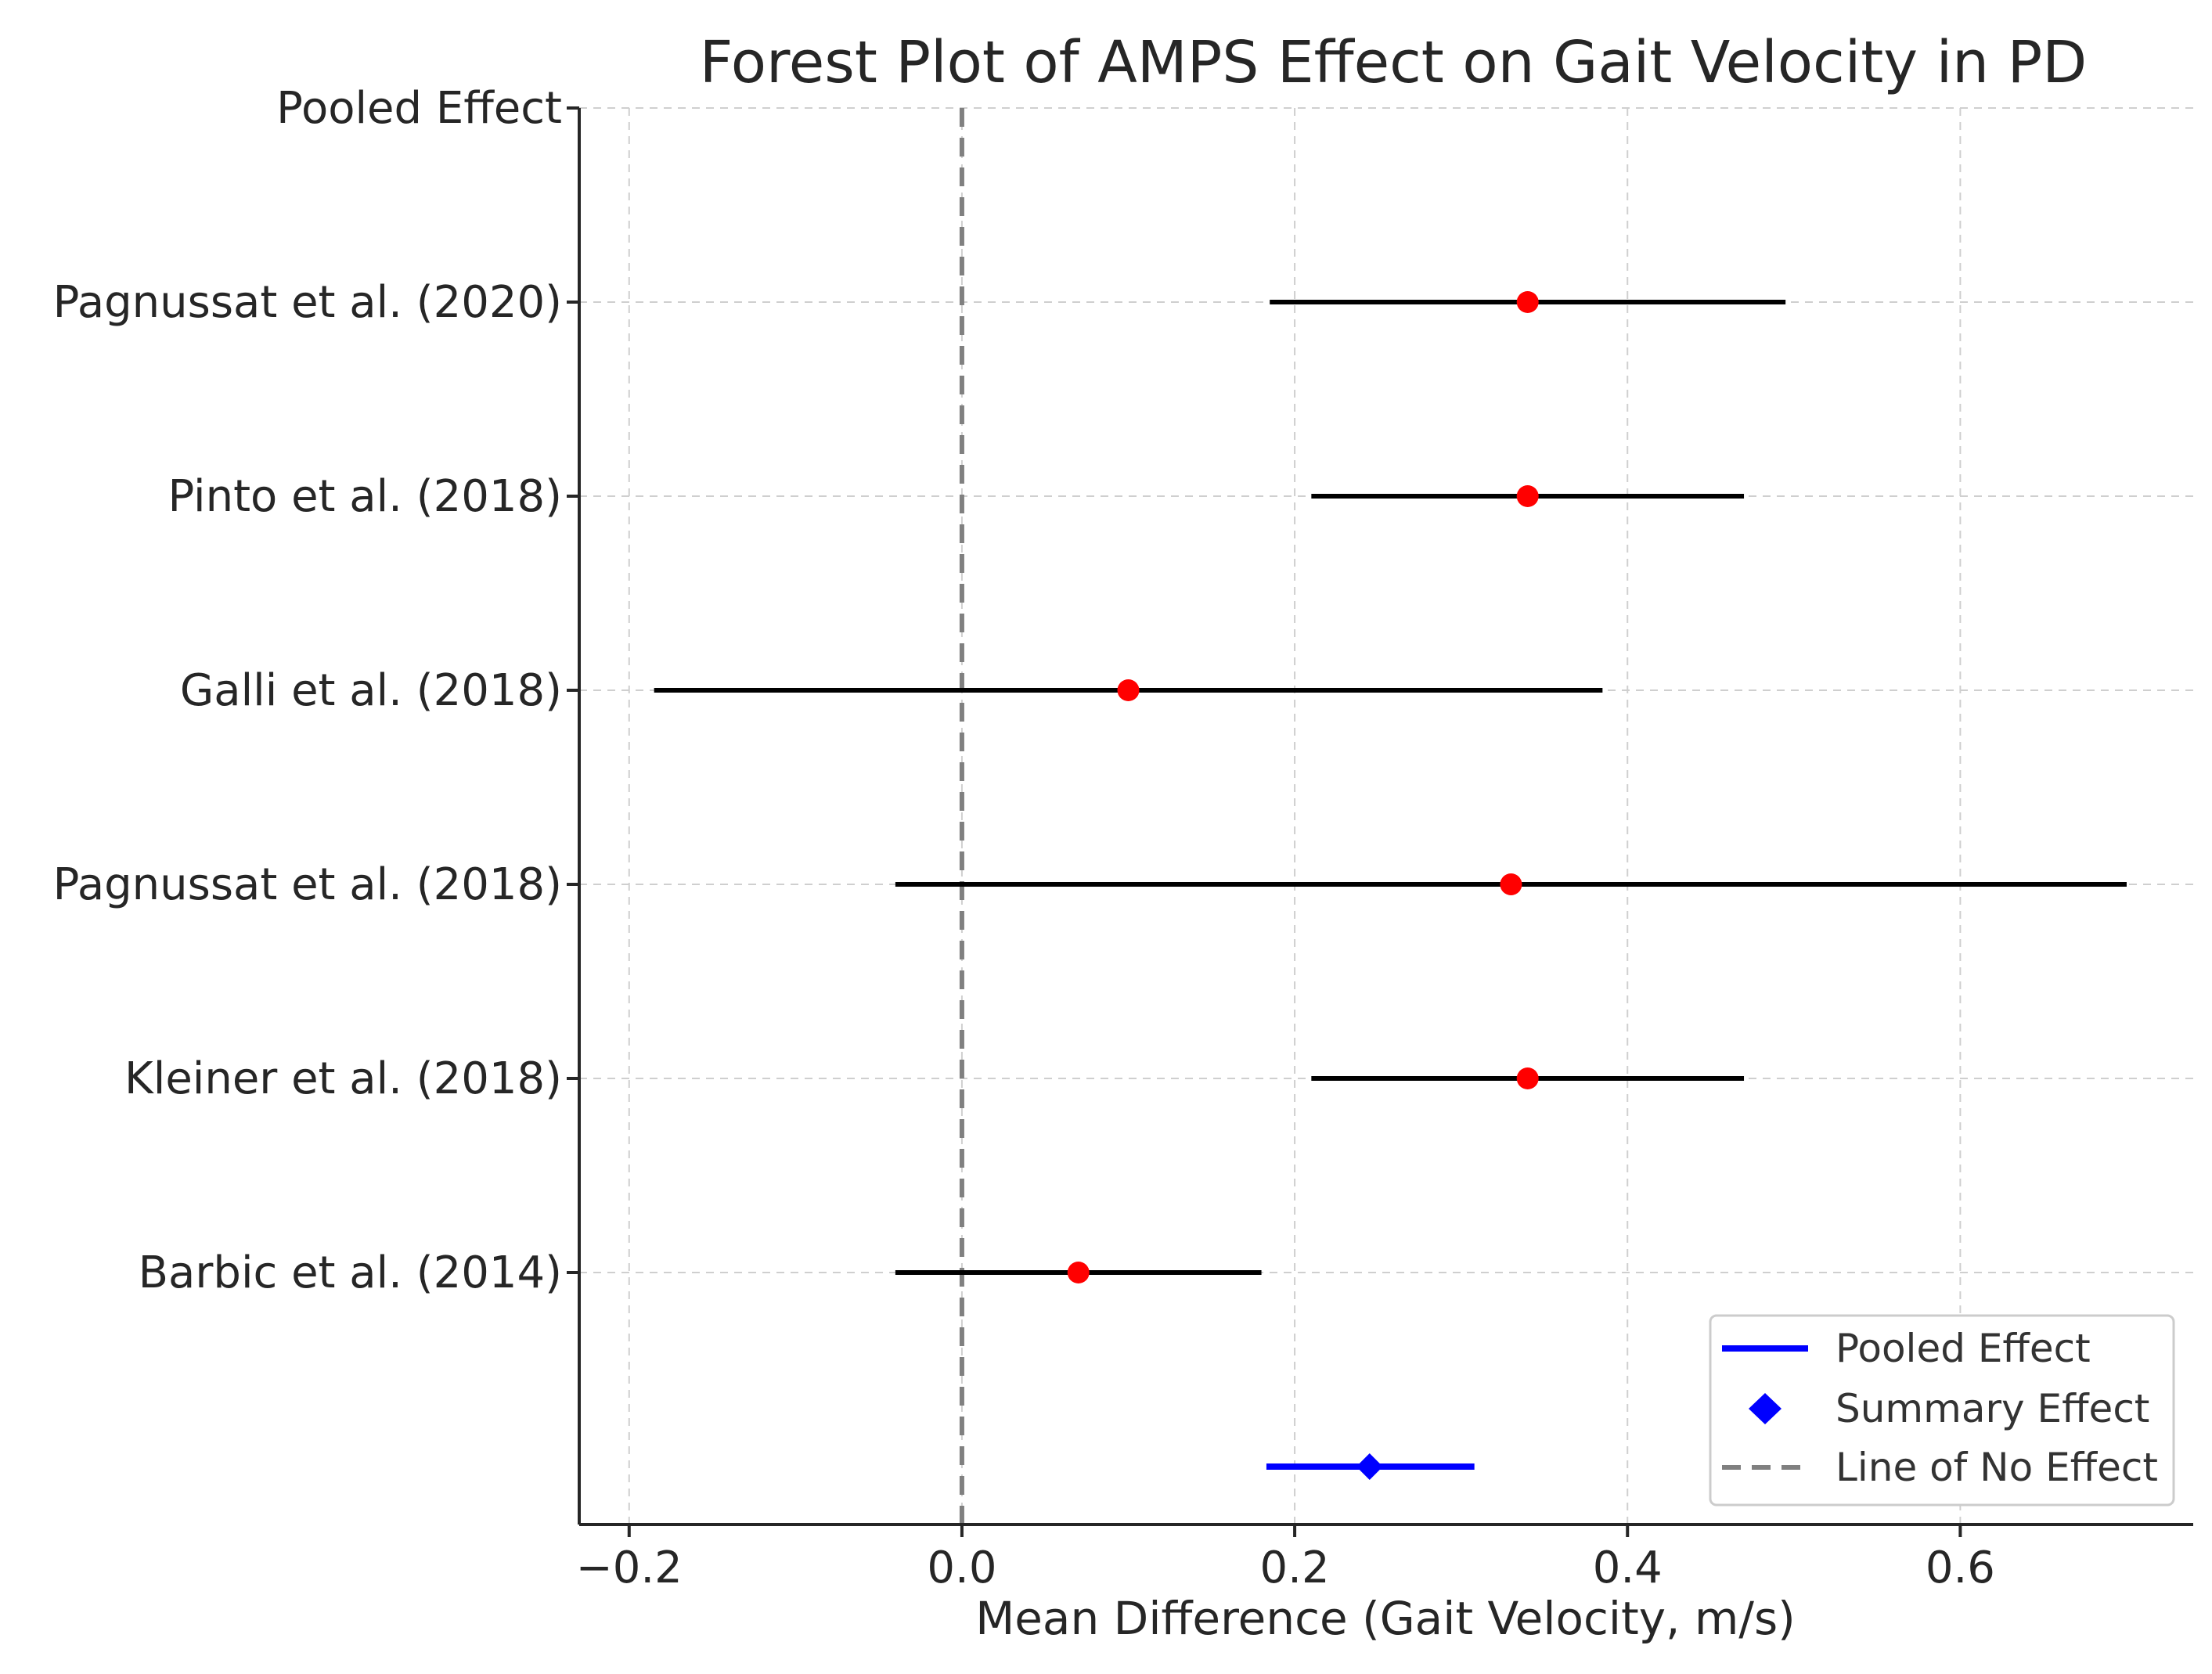  I want to click on y-tick-label: Galli et al. (2018), so click(371, 690).